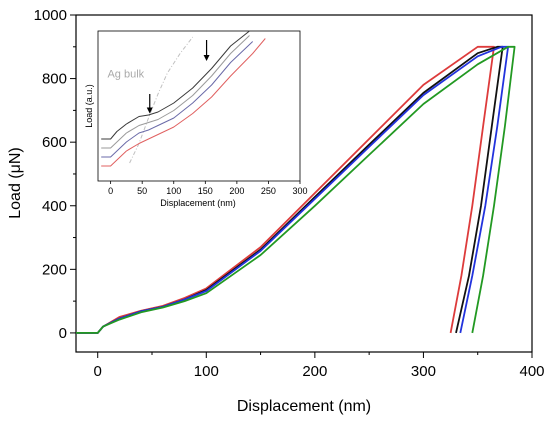 This screenshot has width=550, height=425. I want to click on inset-y-axis-label: Load (a.u.), so click(89, 106).